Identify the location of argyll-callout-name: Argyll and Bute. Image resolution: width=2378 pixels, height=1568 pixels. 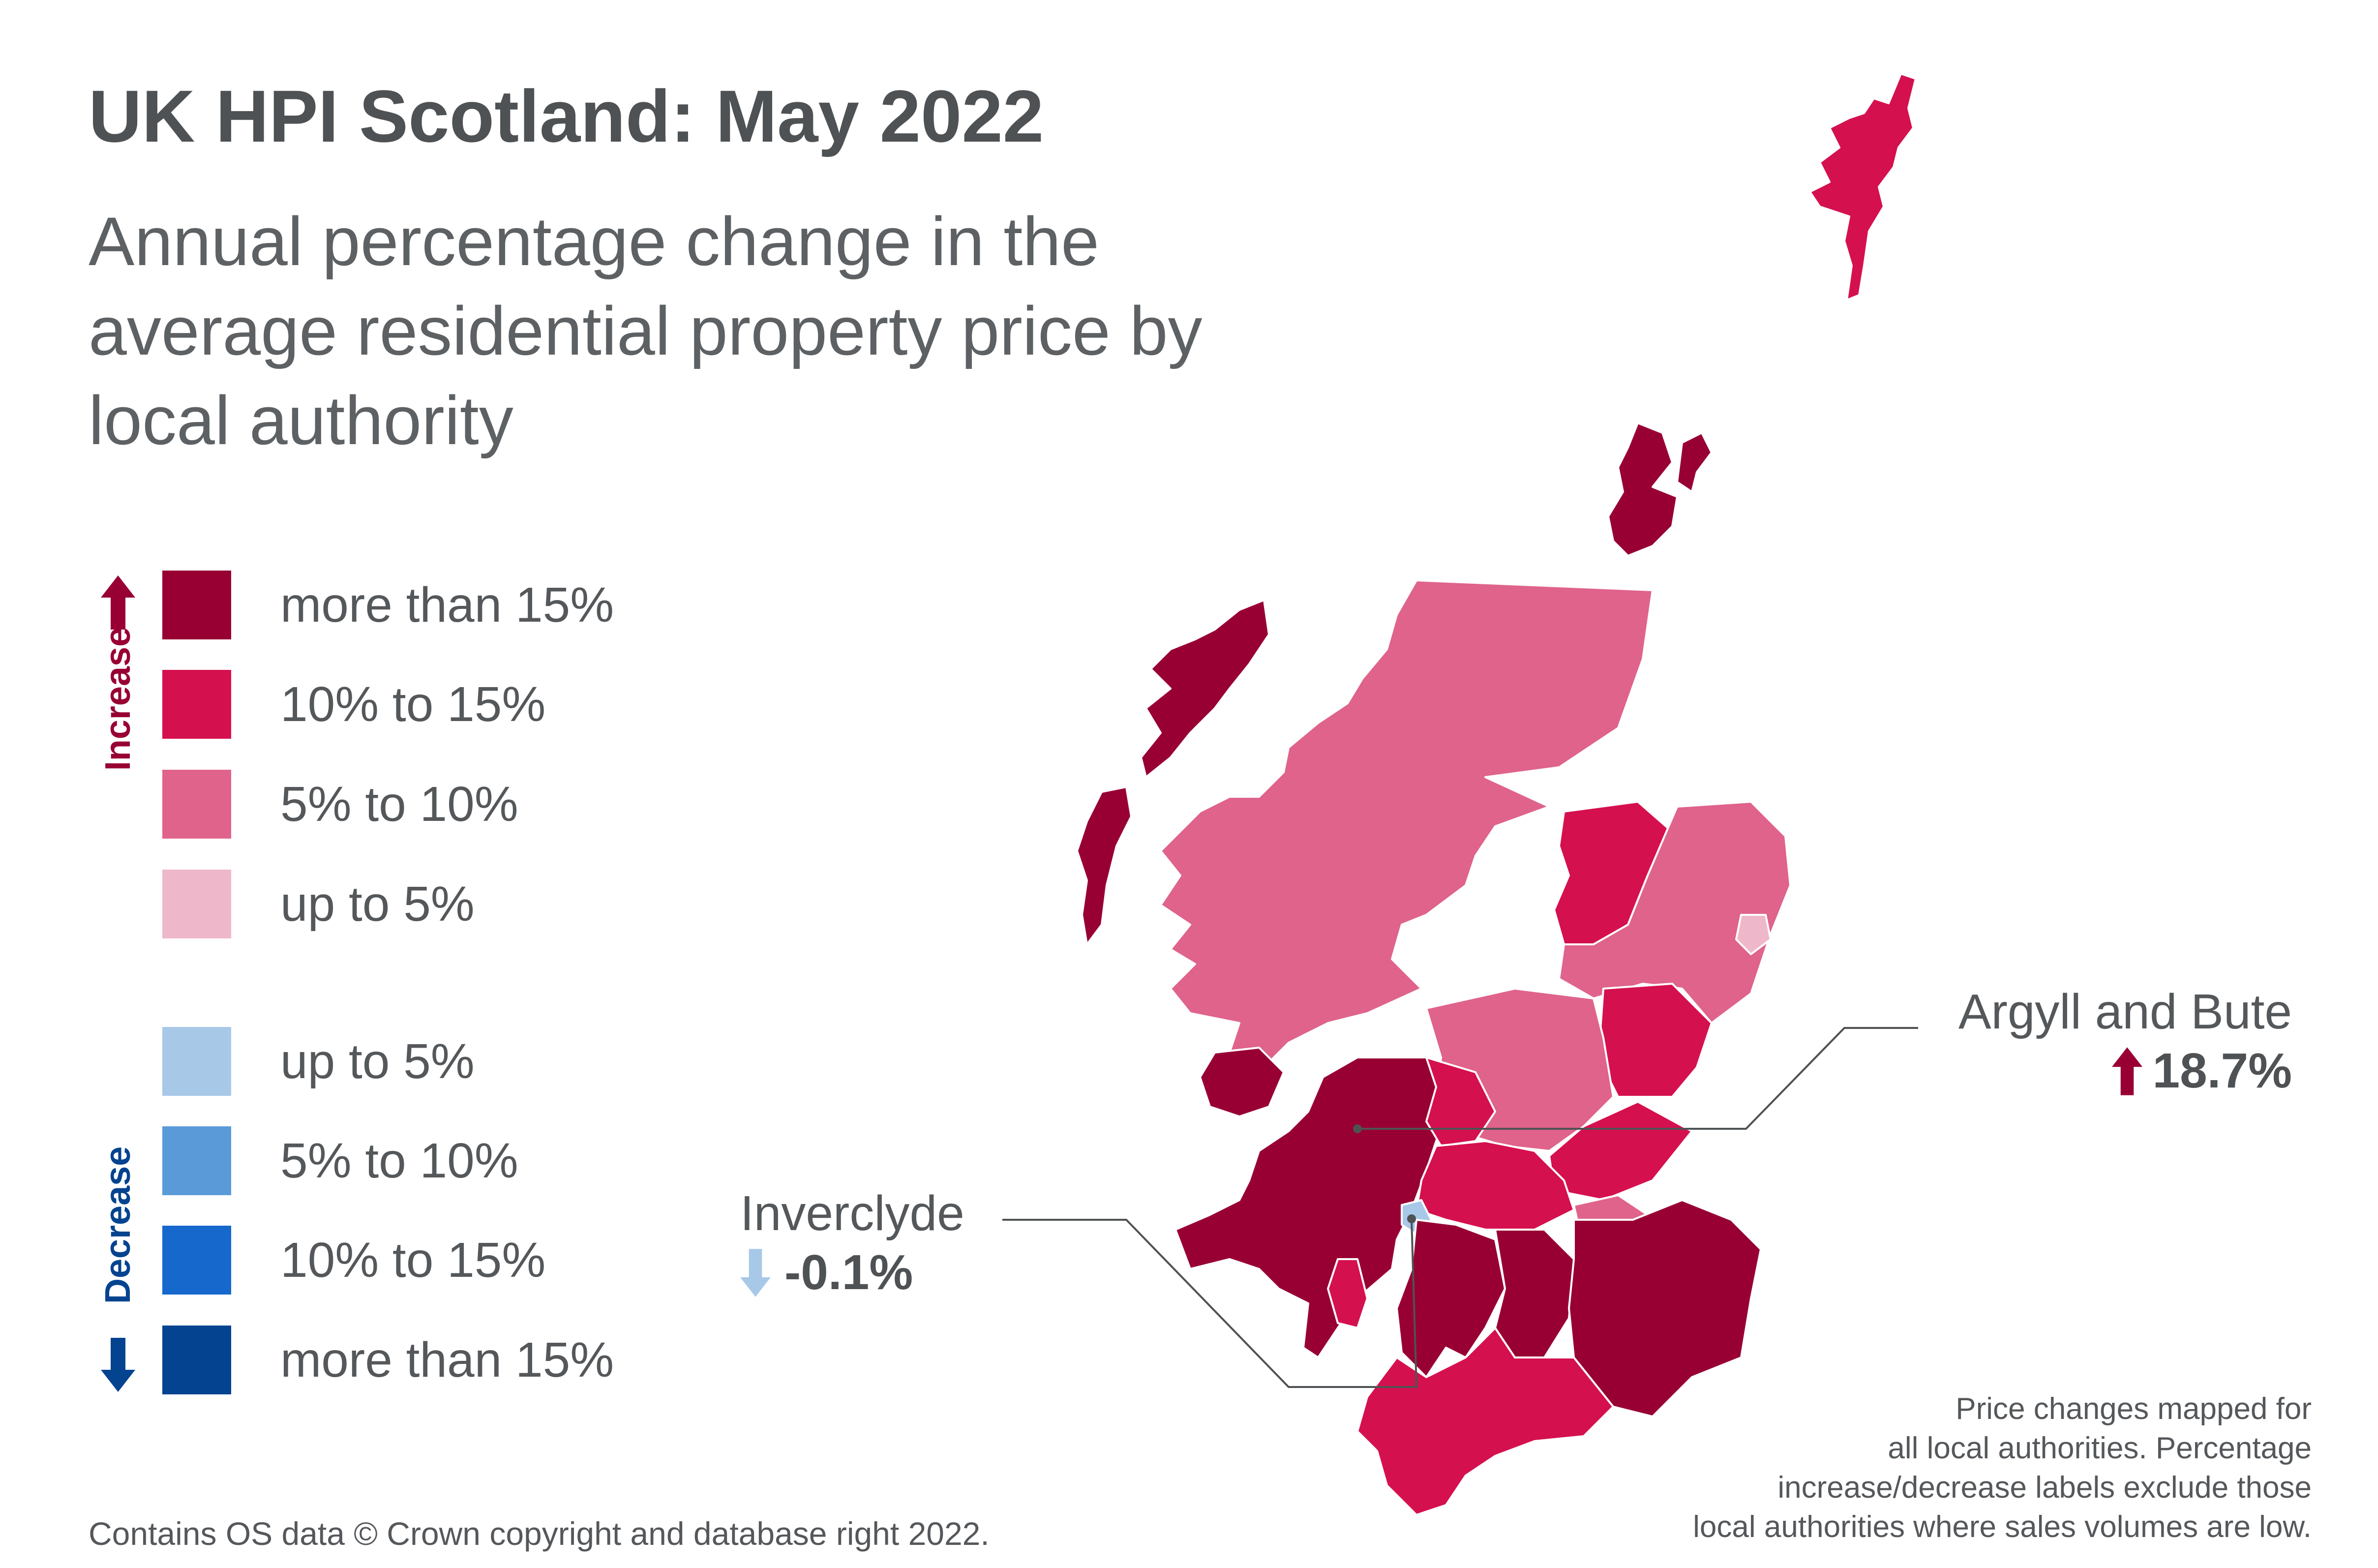
(2125, 1011).